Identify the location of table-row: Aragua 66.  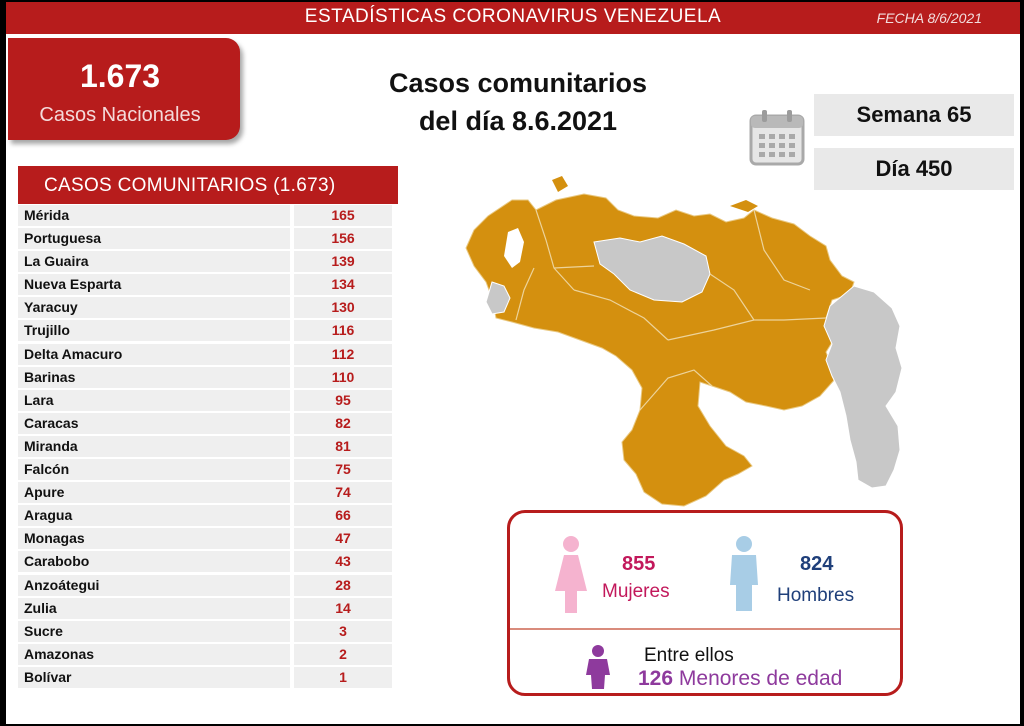
(208, 515).